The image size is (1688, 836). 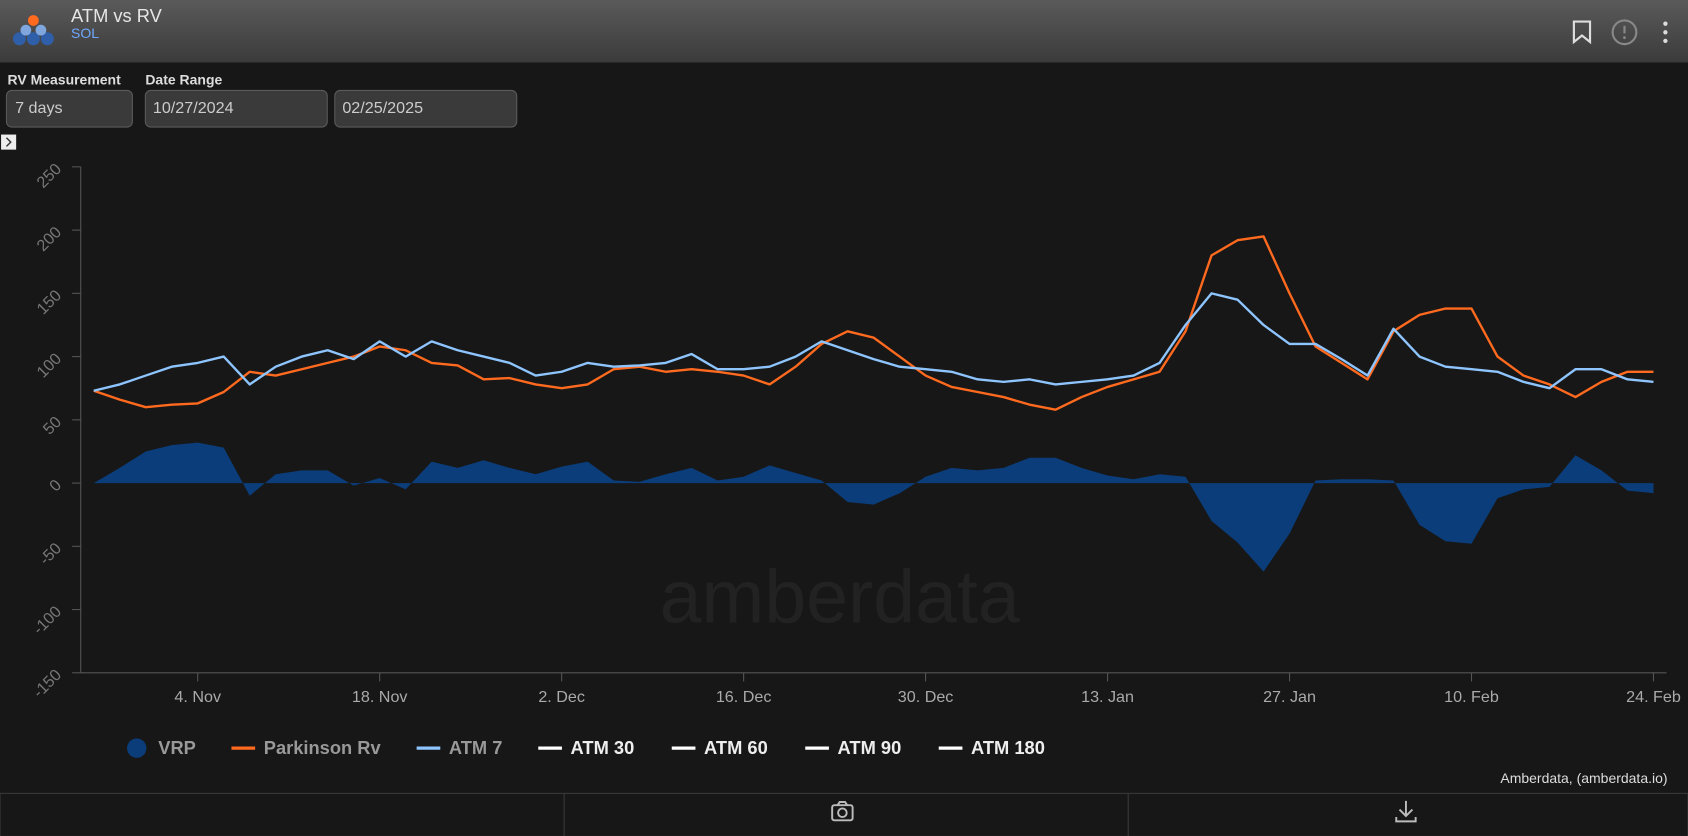 What do you see at coordinates (736, 747) in the screenshot?
I see `legend-label: ATM 60` at bounding box center [736, 747].